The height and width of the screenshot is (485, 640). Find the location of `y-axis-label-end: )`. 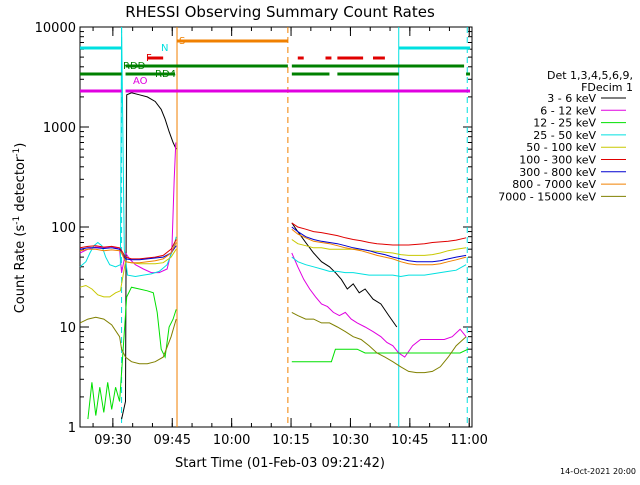

y-axis-label-end: ) is located at coordinates (20, 145).